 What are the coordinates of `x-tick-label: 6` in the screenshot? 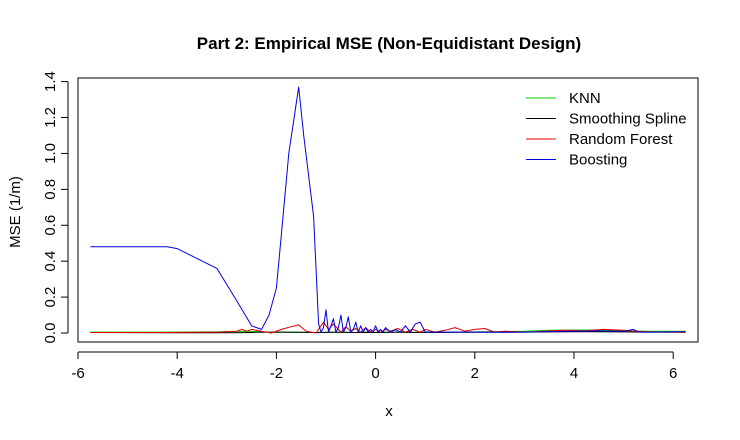 It's located at (673, 373).